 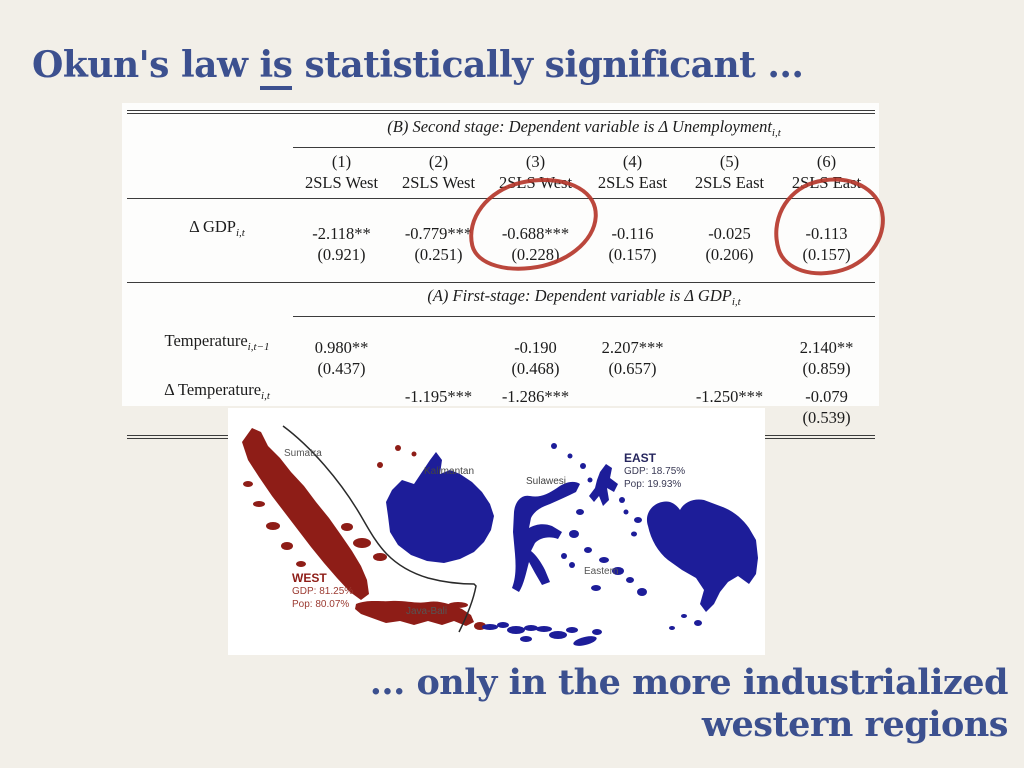 I want to click on stderr-cell: (0.437), so click(x=341, y=368).